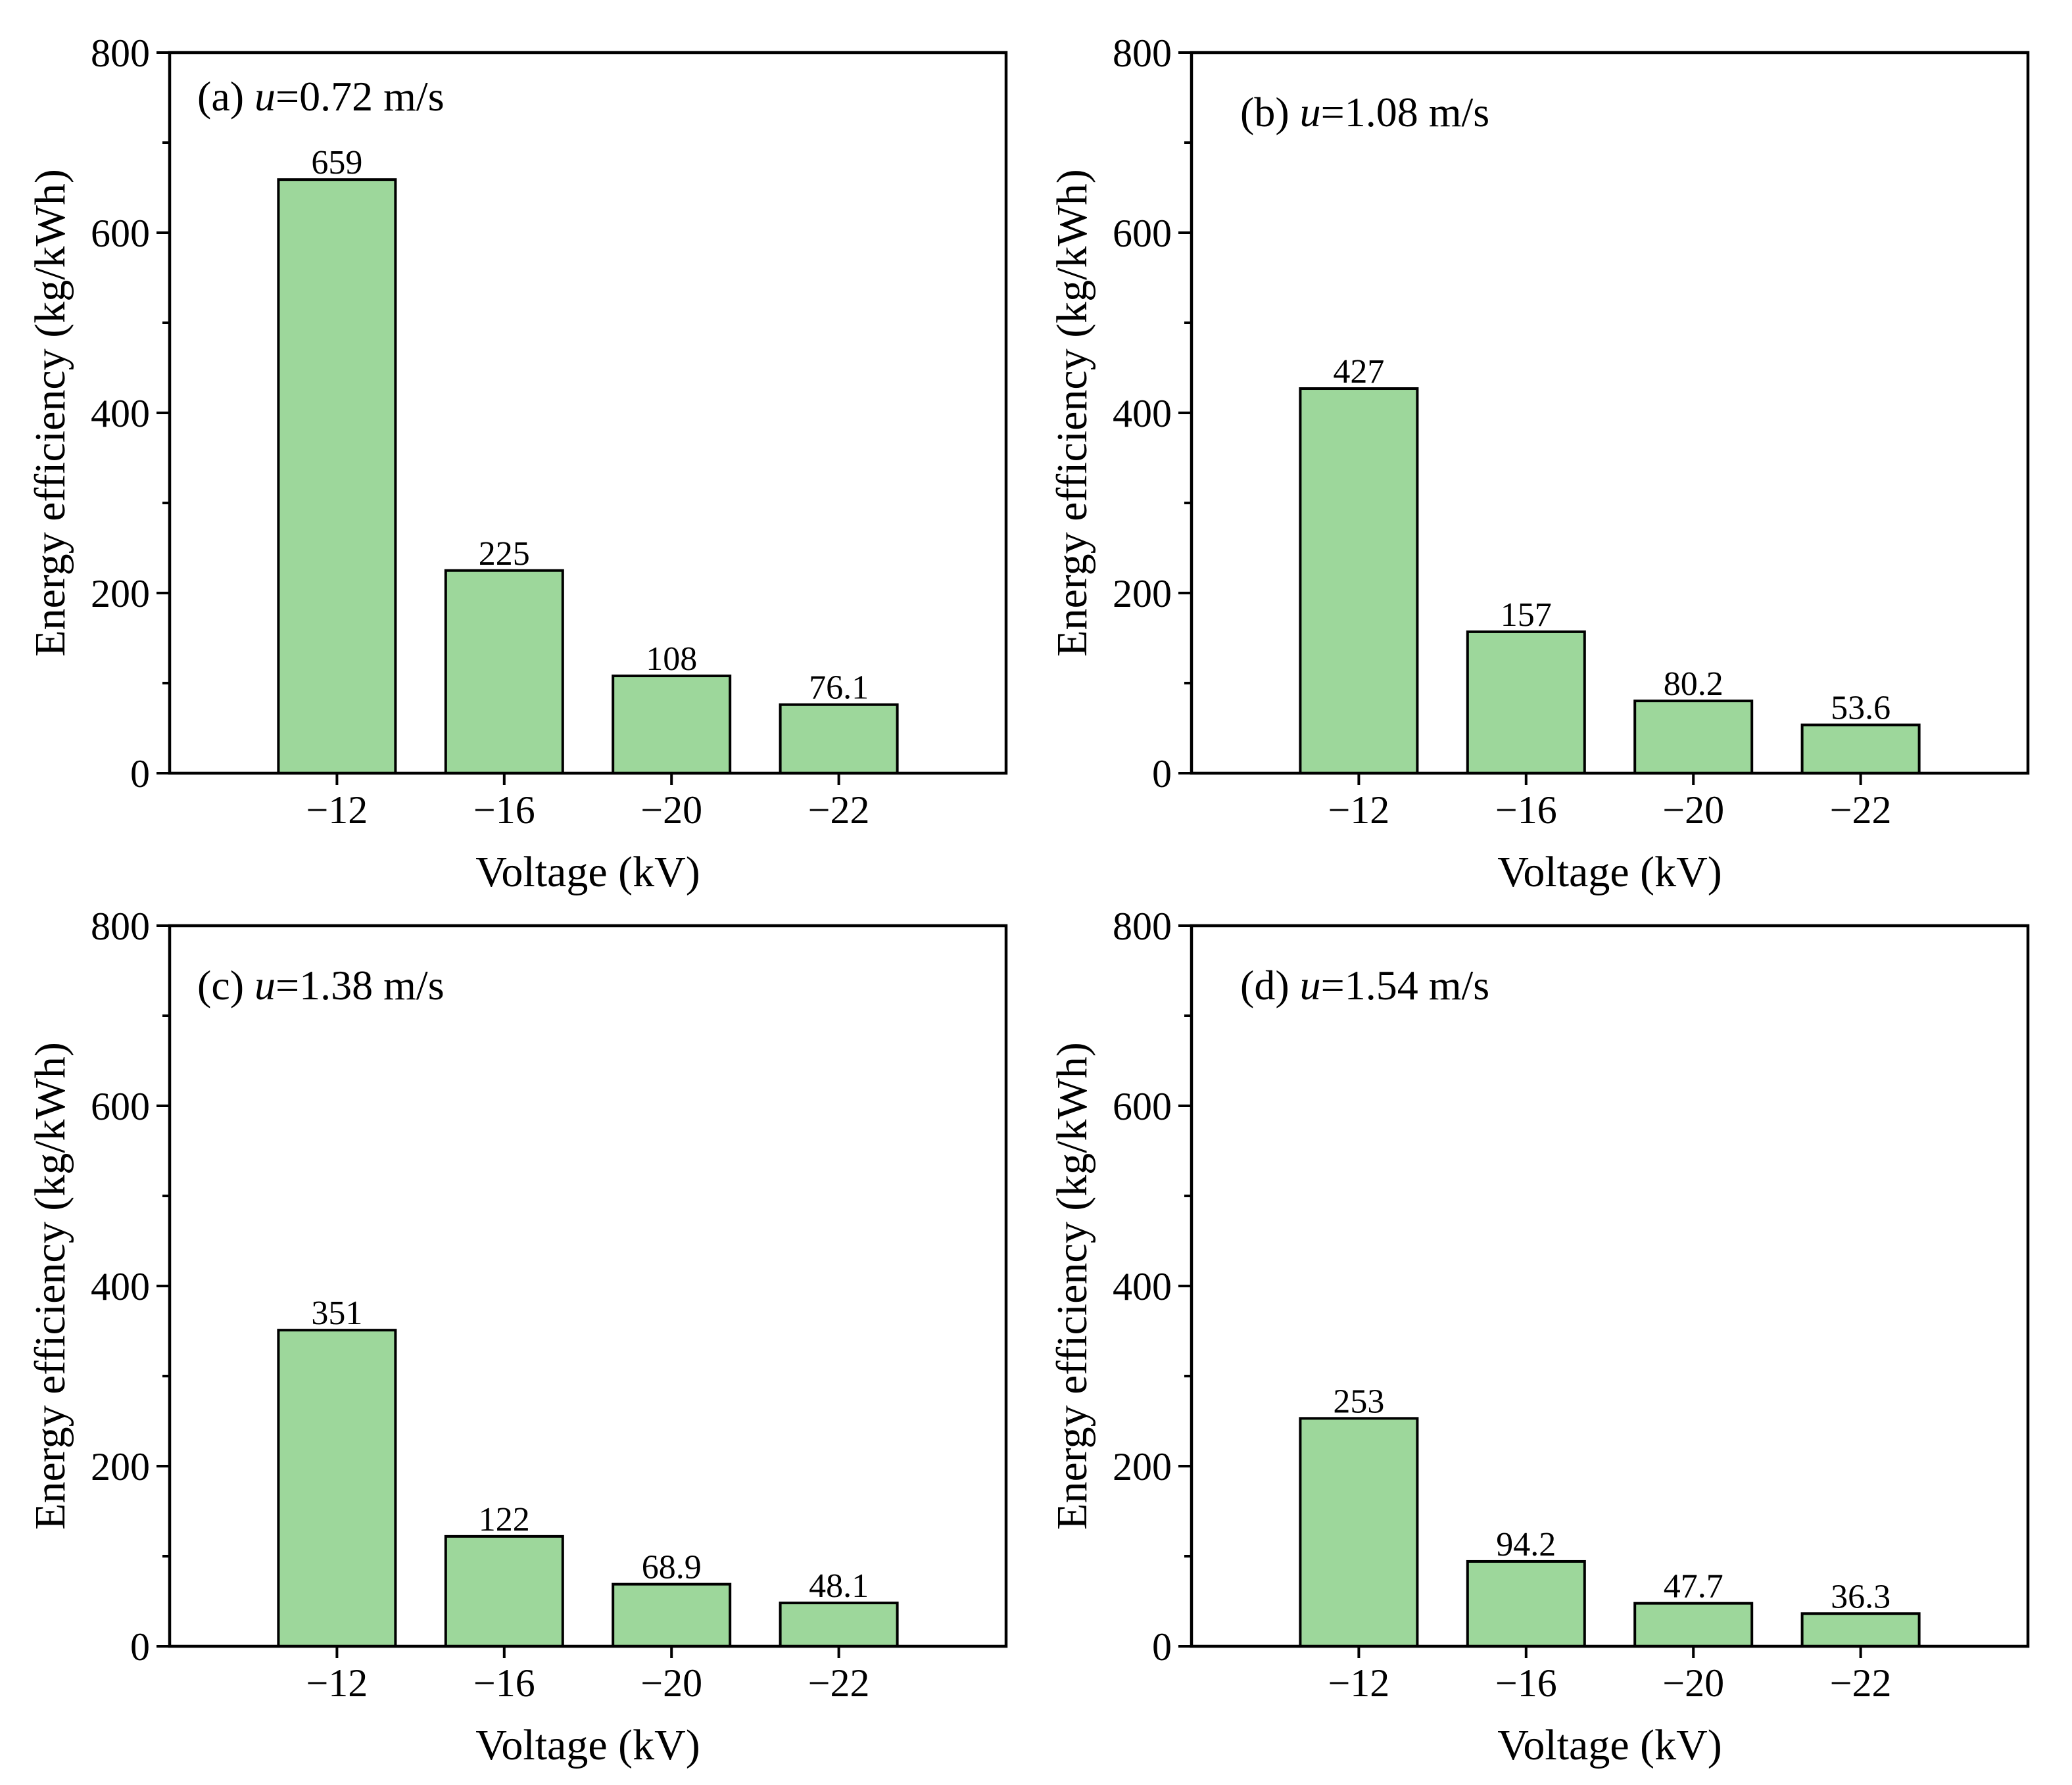 The width and height of the screenshot is (2072, 1785). I want to click on panel-value: =1.54 m/s, so click(1405, 985).